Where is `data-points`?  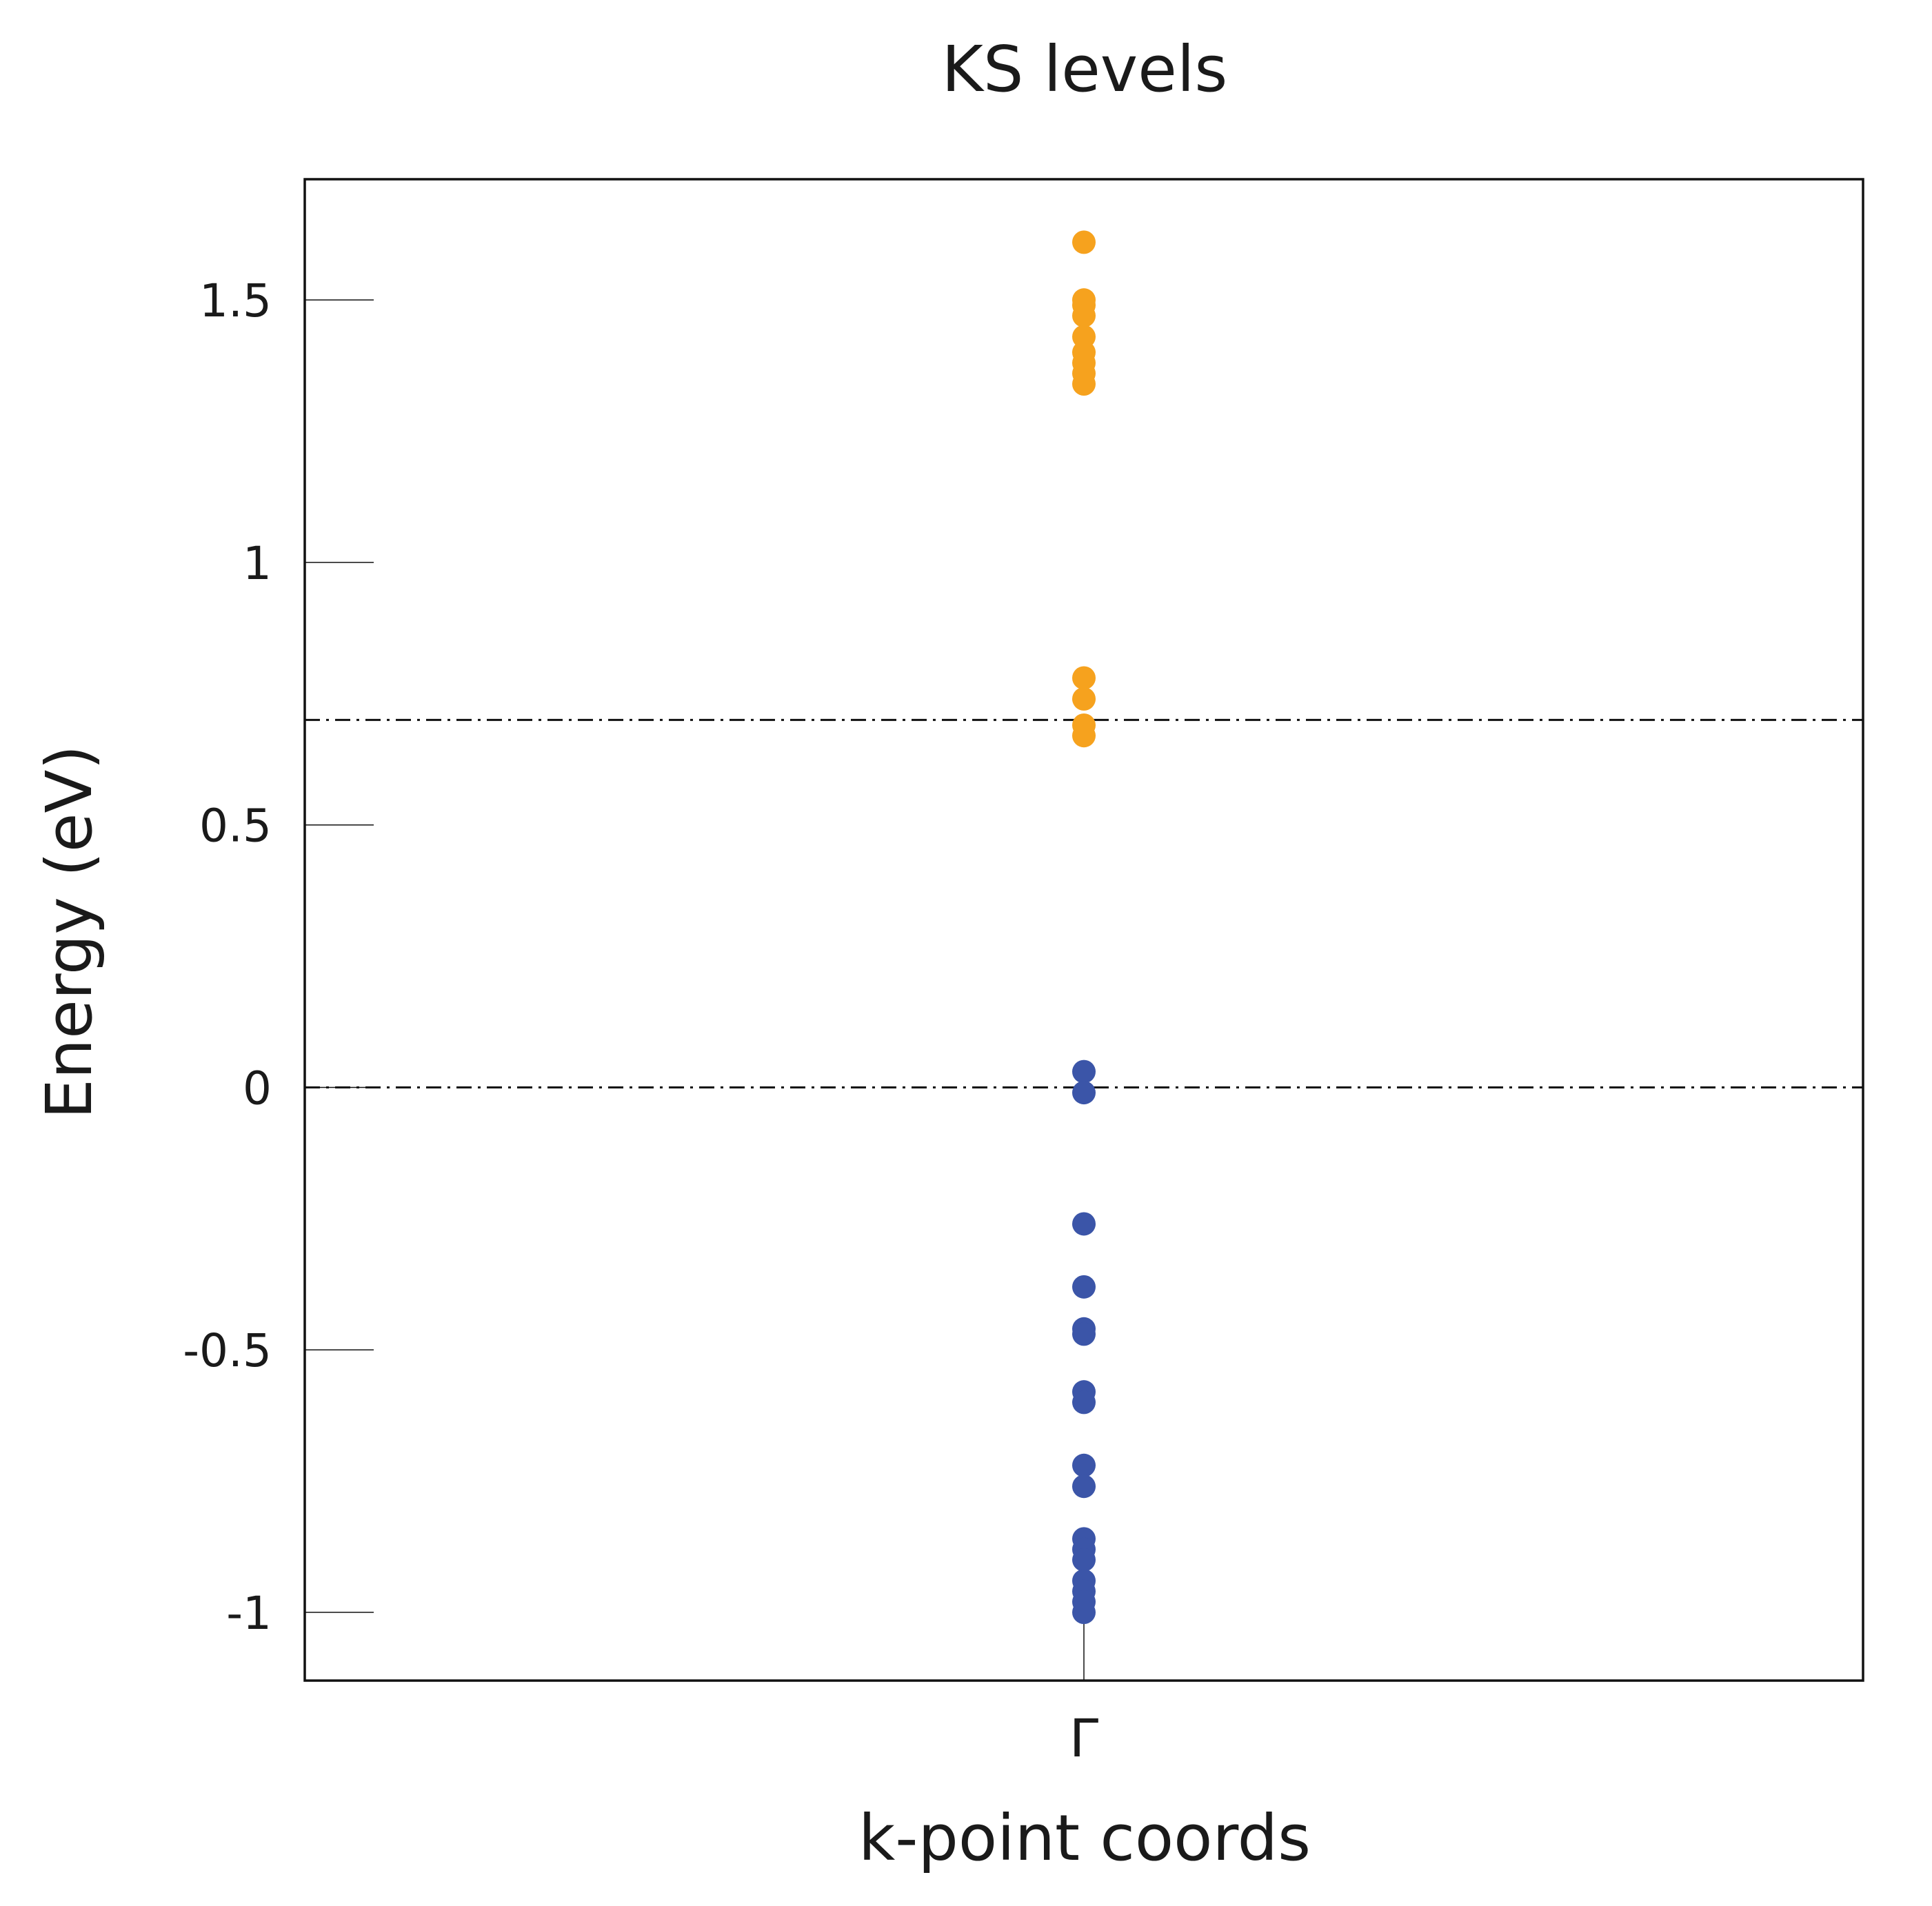 data-points is located at coordinates (1084, 927).